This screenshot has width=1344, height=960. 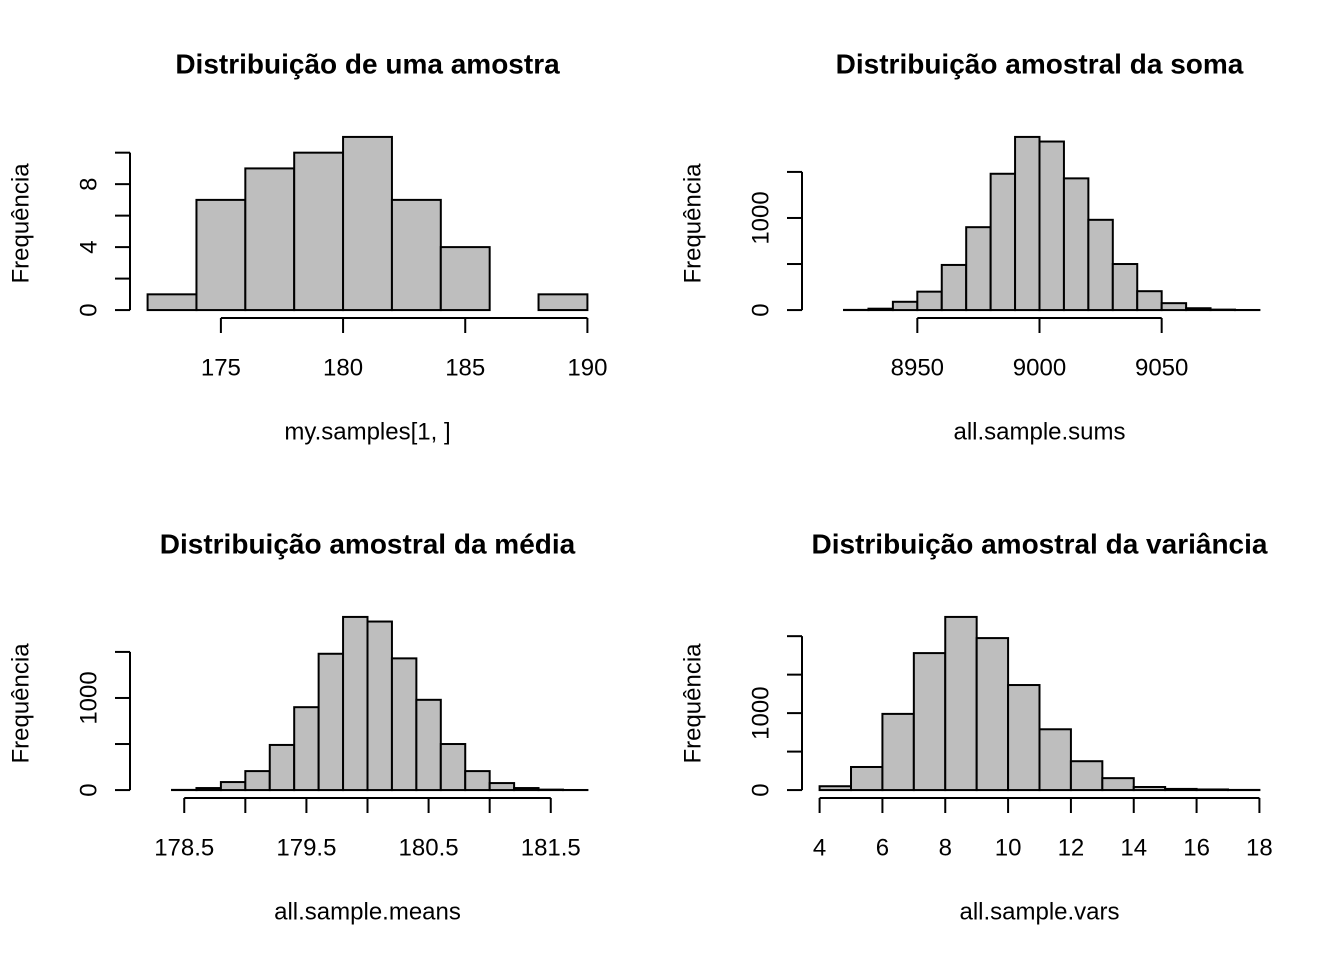 What do you see at coordinates (88, 183) in the screenshot?
I see `y-tick-label: 8` at bounding box center [88, 183].